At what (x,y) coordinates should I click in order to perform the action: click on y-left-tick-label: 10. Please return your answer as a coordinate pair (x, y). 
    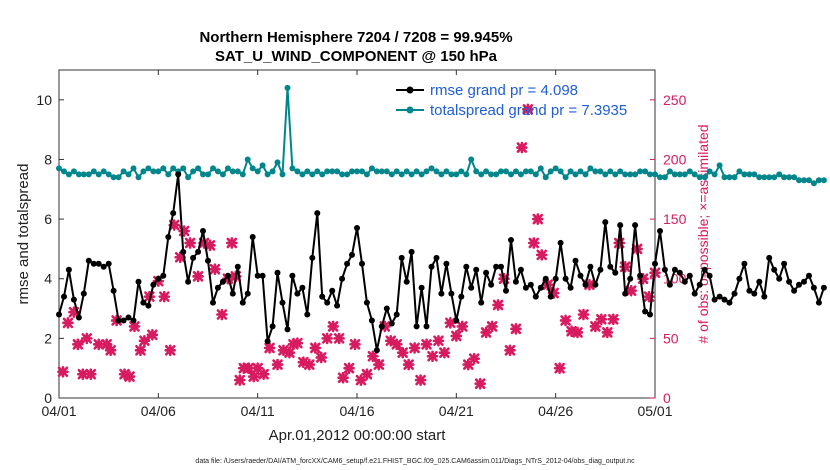
    Looking at the image, I should click on (44, 100).